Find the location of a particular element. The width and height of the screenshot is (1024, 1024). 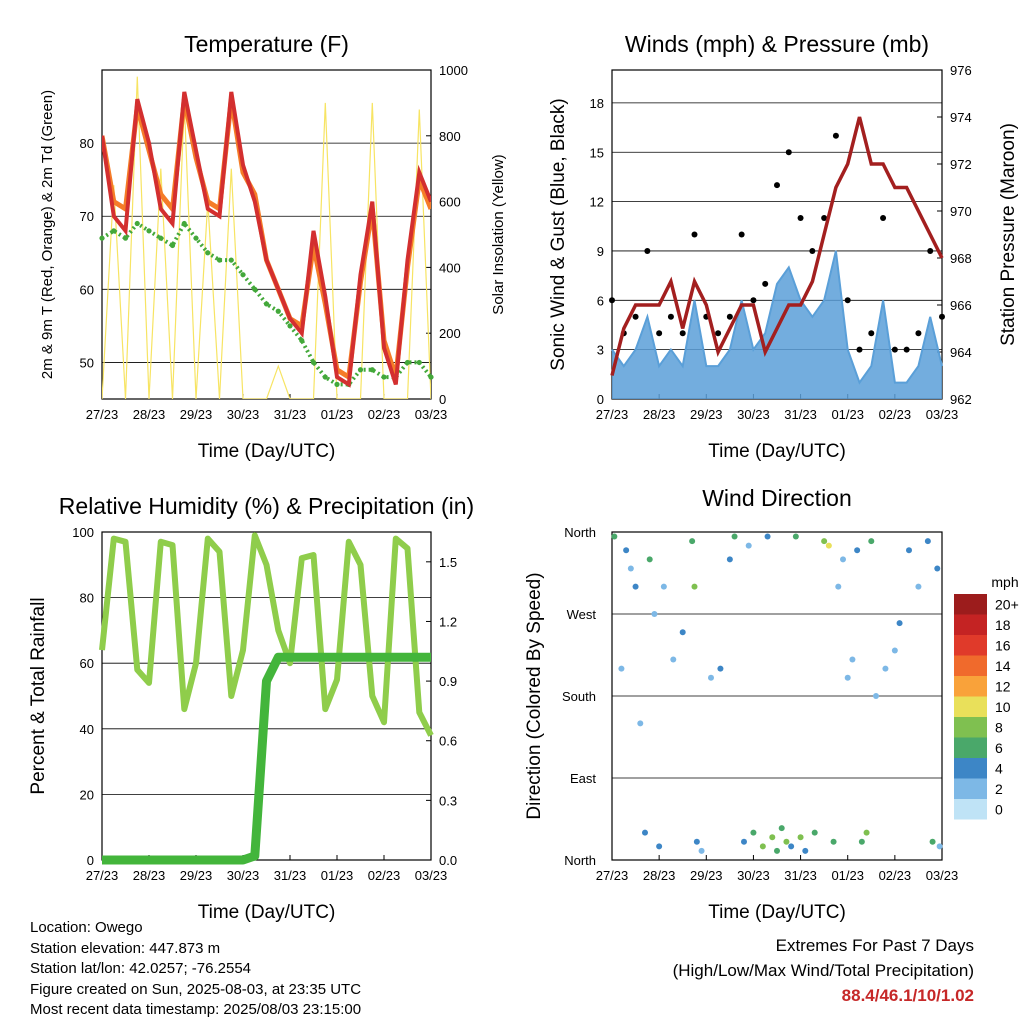

winds-ytick-label: 9 is located at coordinates (600, 251).